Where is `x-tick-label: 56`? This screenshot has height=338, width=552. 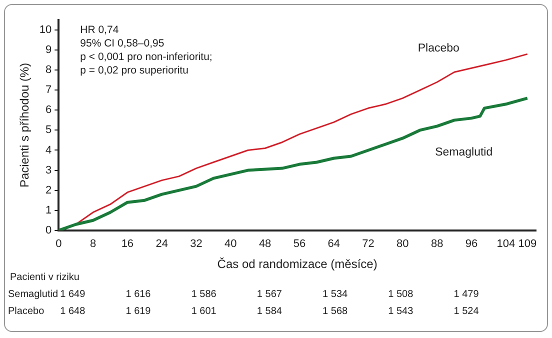
x-tick-label: 56 is located at coordinates (299, 244).